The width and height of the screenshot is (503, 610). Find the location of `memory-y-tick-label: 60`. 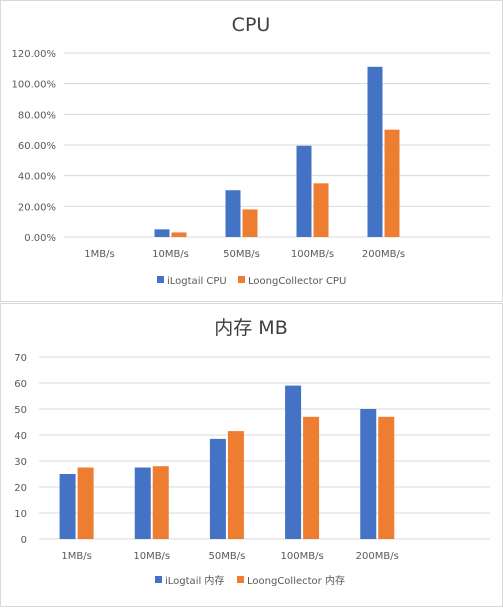

memory-y-tick-label: 60 is located at coordinates (20, 384).